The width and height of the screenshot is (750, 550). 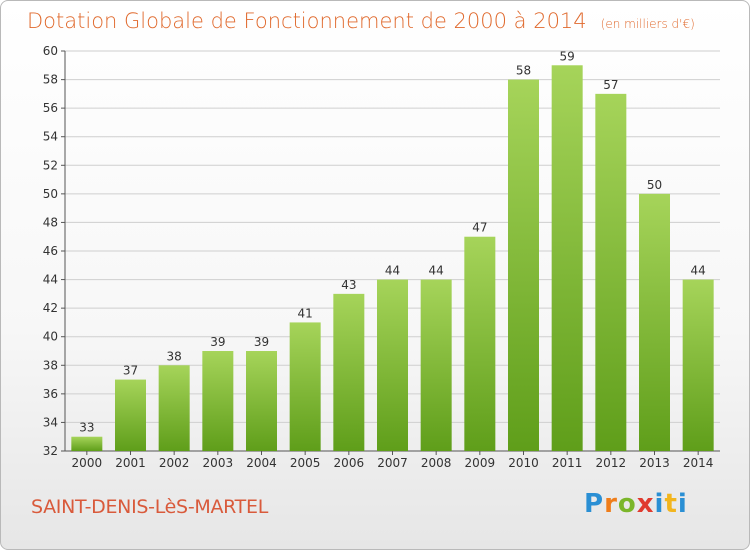 What do you see at coordinates (50, 280) in the screenshot?
I see `y-tick-label: 44` at bounding box center [50, 280].